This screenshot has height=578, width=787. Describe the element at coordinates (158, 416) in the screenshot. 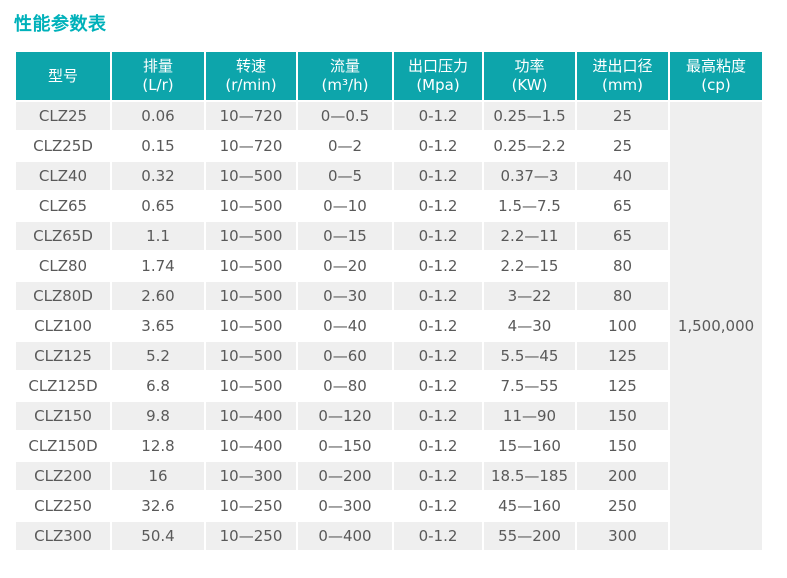

I see `cell-displacement: 9.8` at that location.